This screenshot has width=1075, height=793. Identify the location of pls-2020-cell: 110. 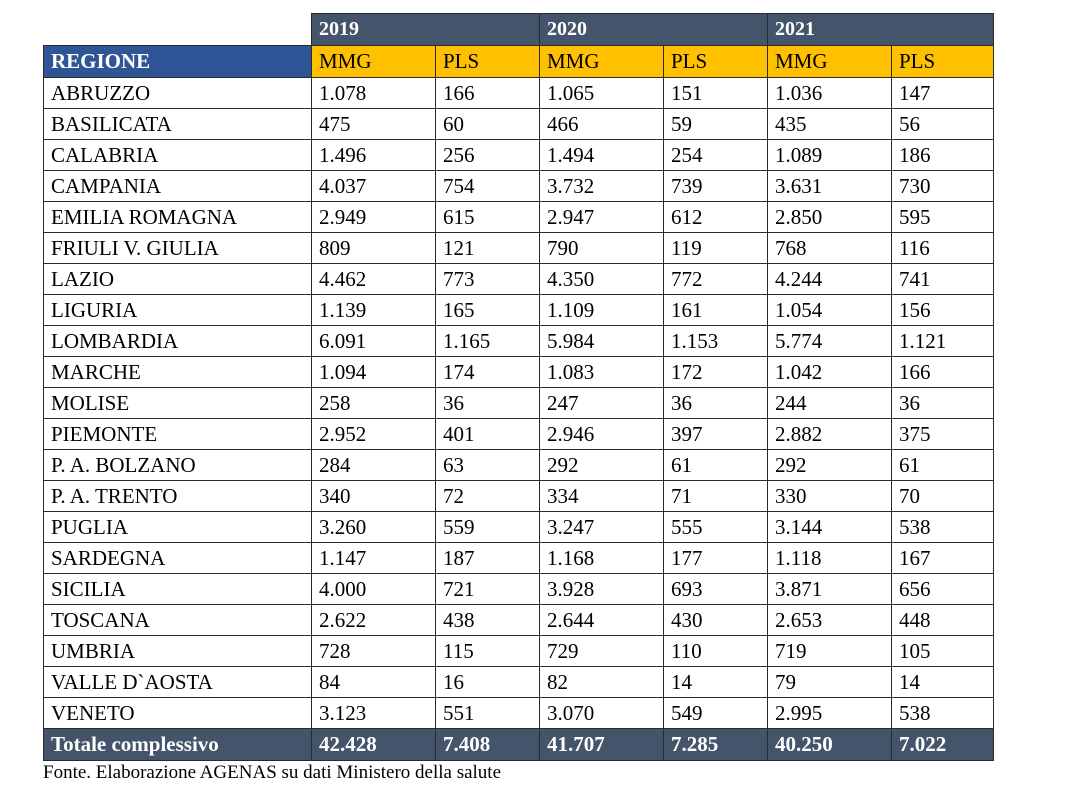
(715, 651).